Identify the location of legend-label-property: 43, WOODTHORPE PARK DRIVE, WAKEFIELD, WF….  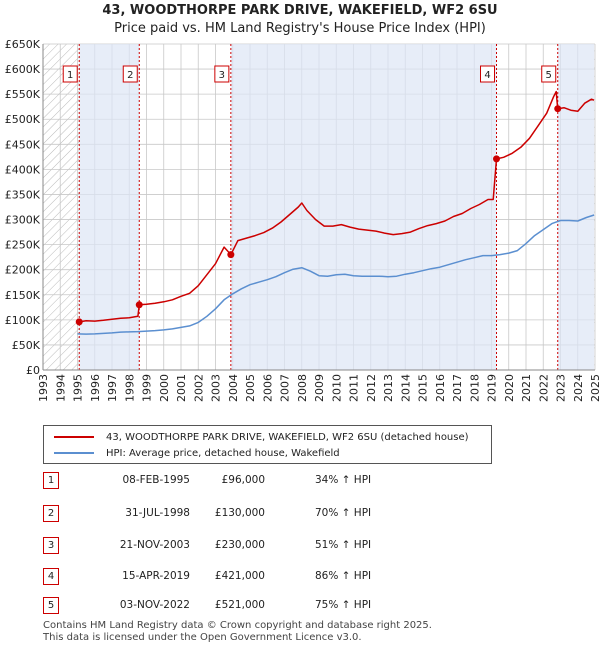
(287, 437).